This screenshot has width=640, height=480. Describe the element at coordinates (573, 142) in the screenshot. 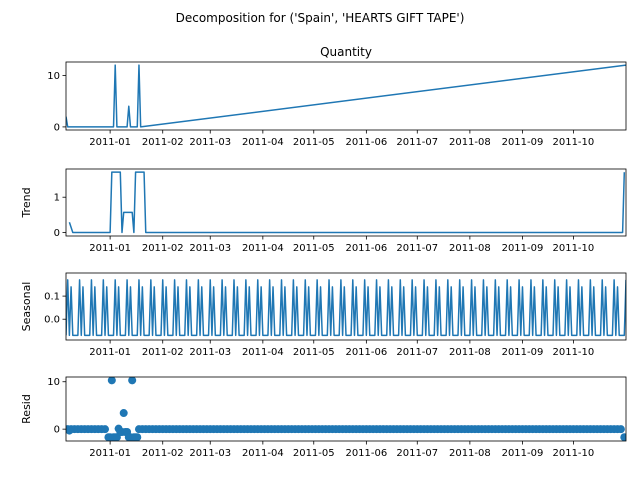

I see `quantity-x-tick-label: 2011-10` at that location.